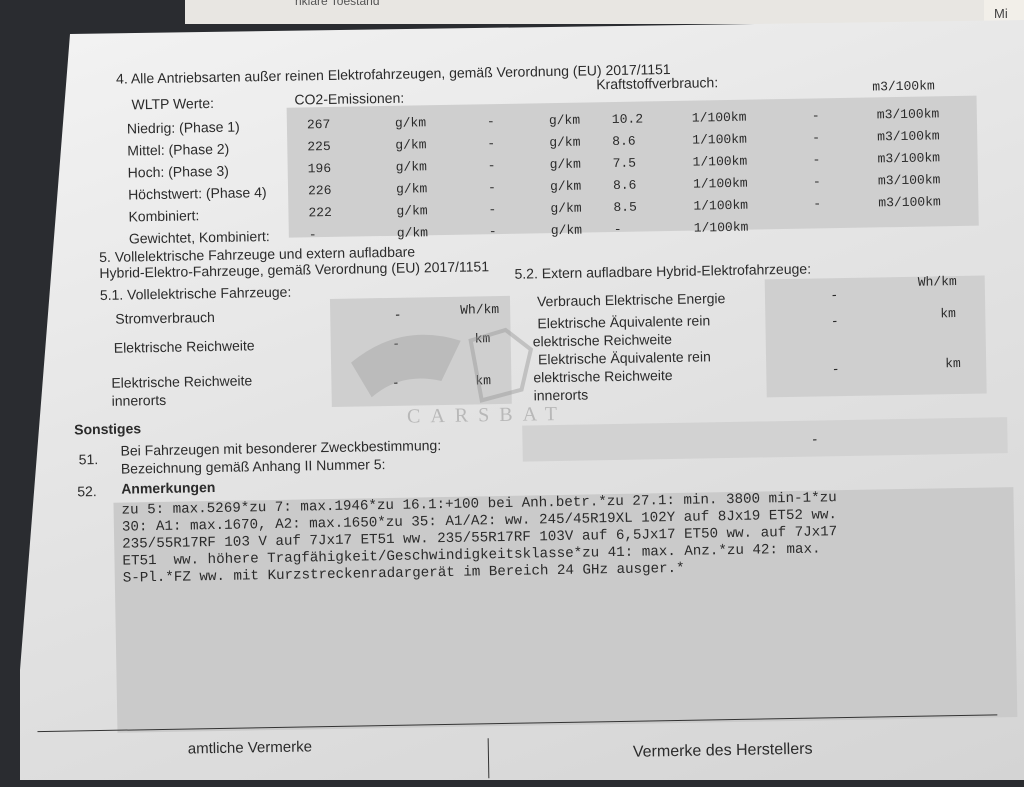 This screenshot has width=1024, height=787. What do you see at coordinates (765, 439) in the screenshot?
I see `field-51-bg` at bounding box center [765, 439].